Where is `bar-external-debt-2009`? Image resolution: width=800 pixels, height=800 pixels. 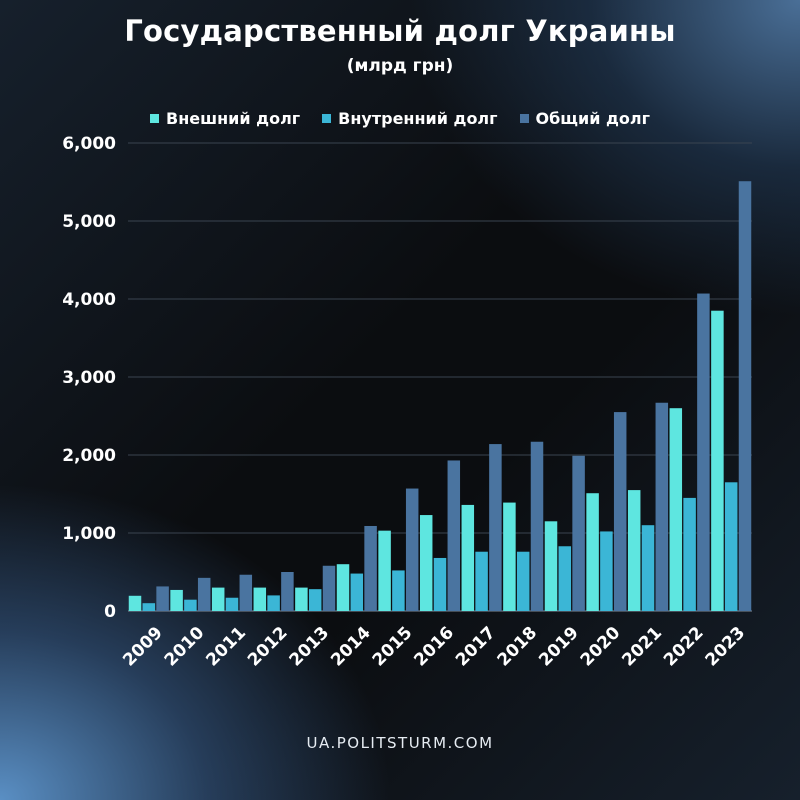
bar-external-debt-2009 is located at coordinates (135, 603).